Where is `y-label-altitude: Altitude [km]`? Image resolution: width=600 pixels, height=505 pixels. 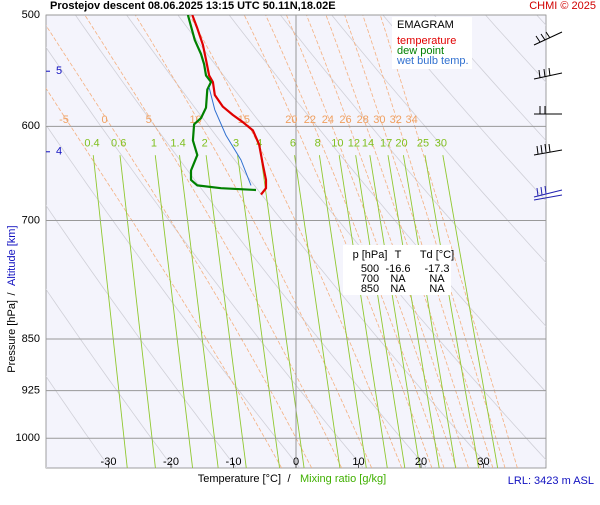
y-label-altitude: Altitude [km] is located at coordinates (12, 255).